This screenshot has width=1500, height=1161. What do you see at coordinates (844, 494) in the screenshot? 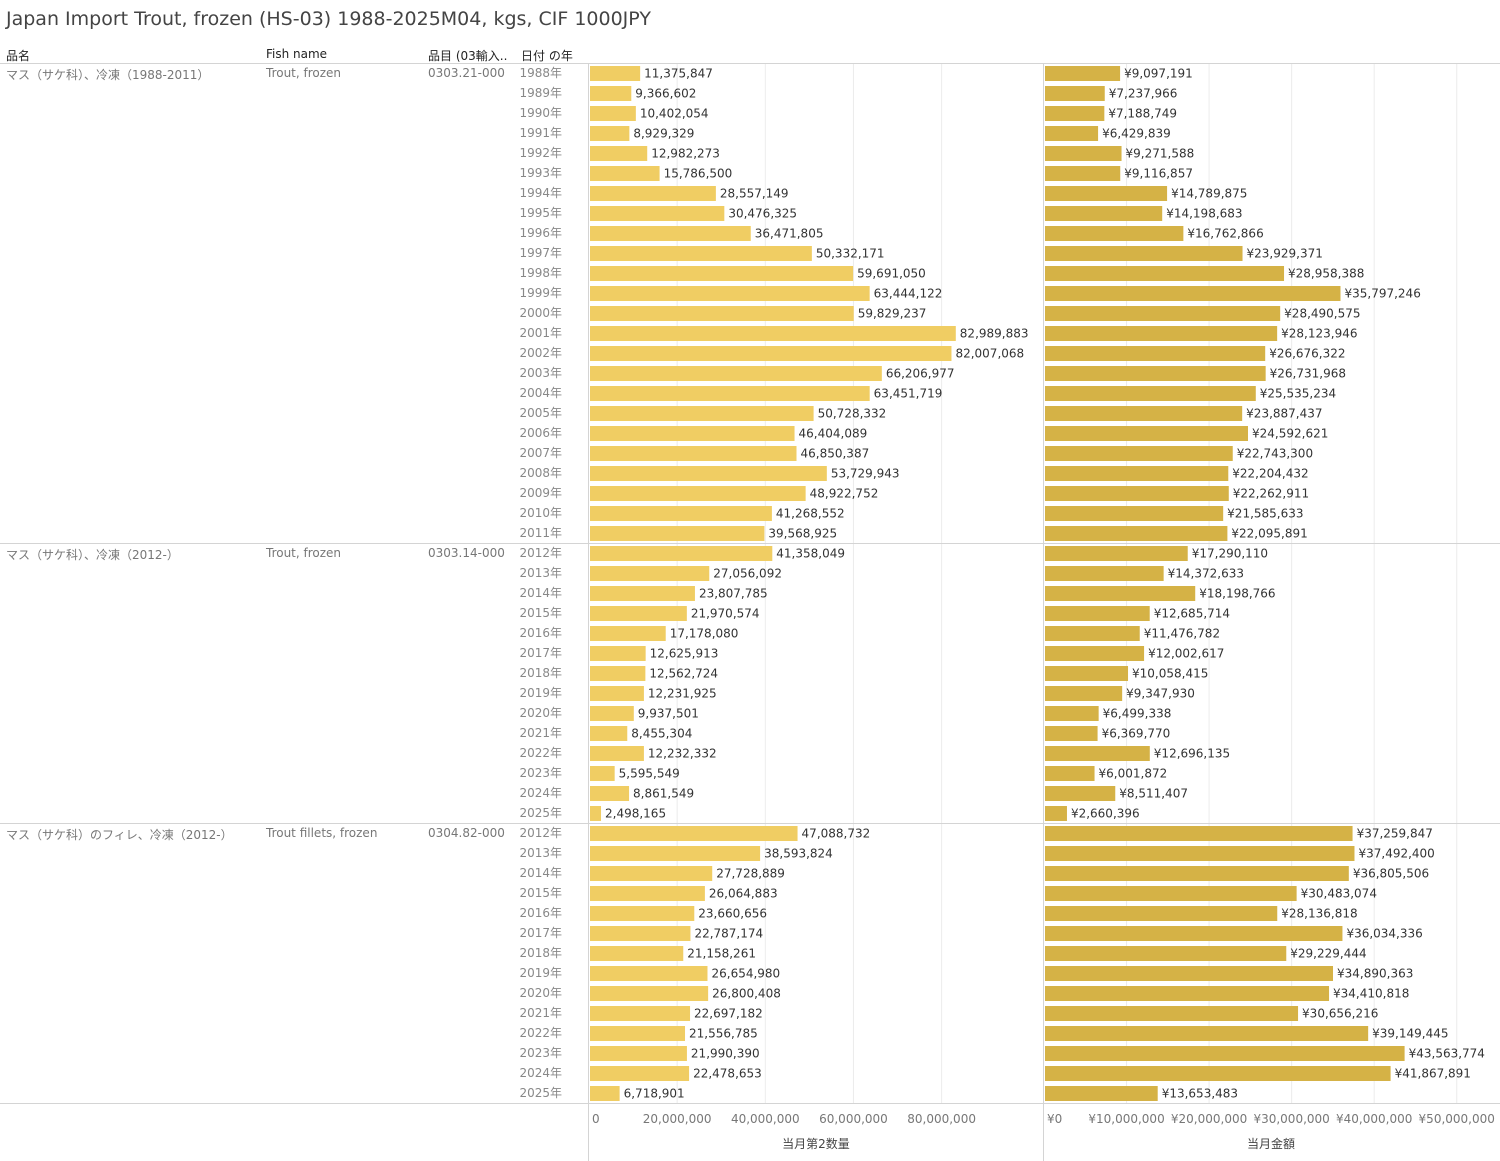
I see `qty-data-label: 48,922,752` at bounding box center [844, 494].